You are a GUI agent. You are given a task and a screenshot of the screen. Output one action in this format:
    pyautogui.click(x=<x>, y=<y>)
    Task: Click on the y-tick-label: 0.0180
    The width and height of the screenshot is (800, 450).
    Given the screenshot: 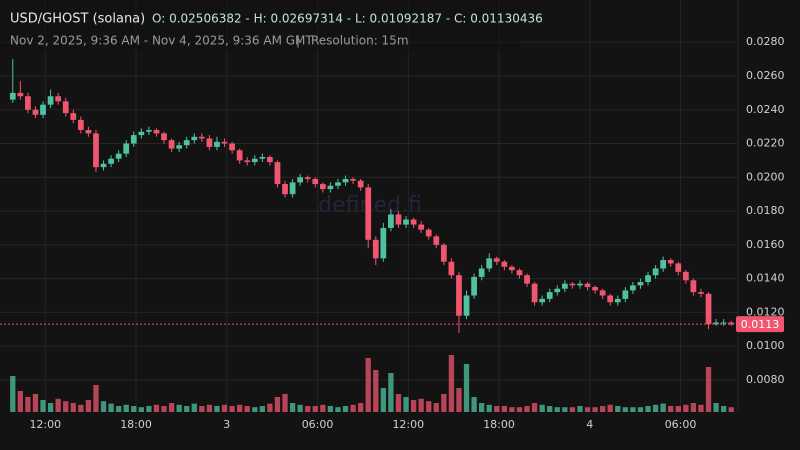 What is the action you would take?
    pyautogui.click(x=765, y=210)
    